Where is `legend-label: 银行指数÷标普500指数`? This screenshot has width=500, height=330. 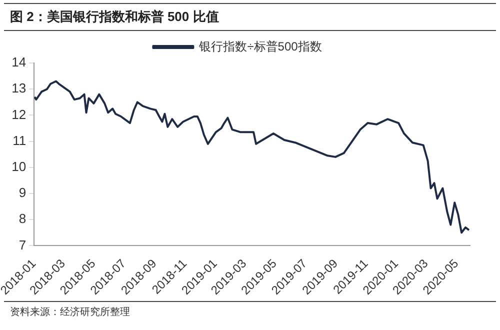
legend-label: 银行指数÷标普500指数 is located at coordinates (260, 46).